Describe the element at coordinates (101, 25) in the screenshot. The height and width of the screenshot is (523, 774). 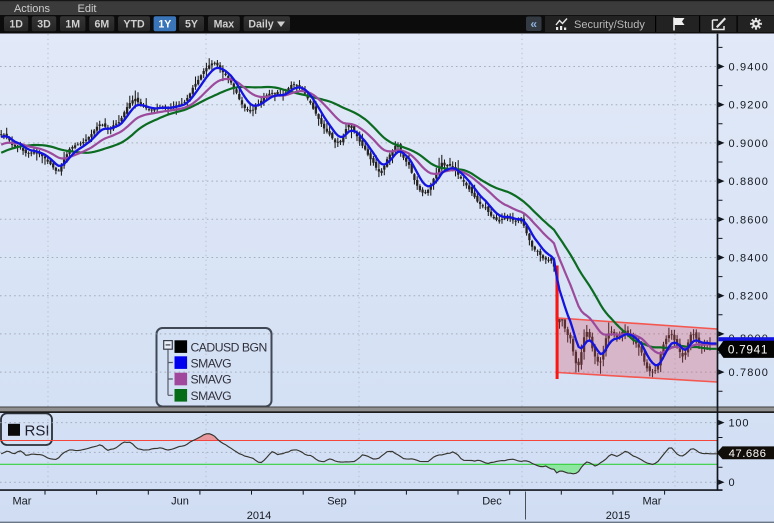
I see `svg-text: 6M` at that location.